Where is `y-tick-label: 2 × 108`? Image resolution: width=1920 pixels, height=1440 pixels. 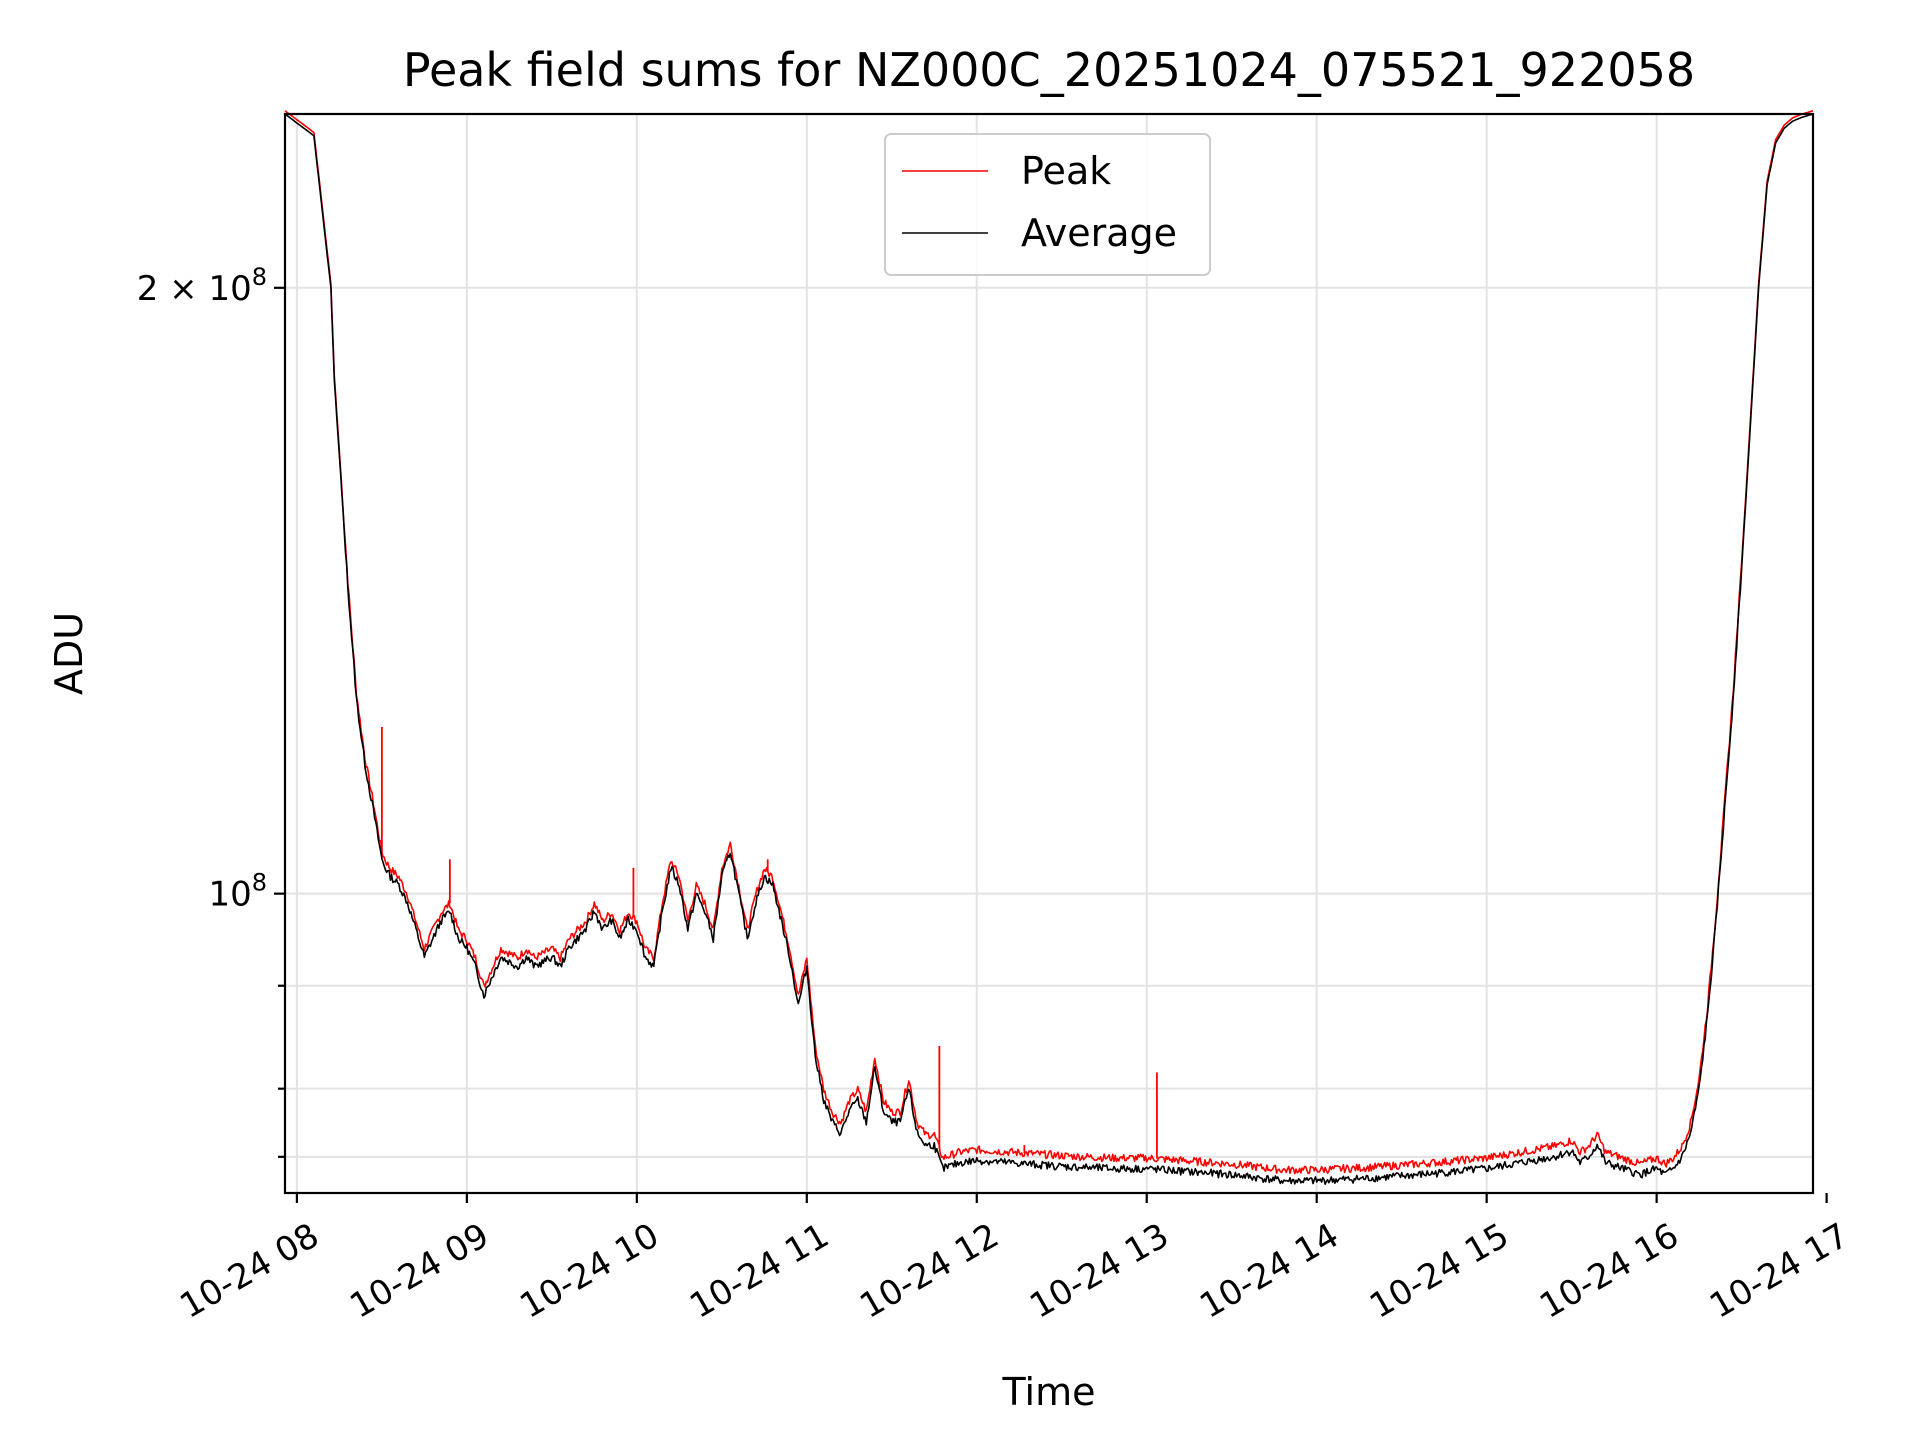 y-tick-label: 2 × 108 is located at coordinates (202, 286).